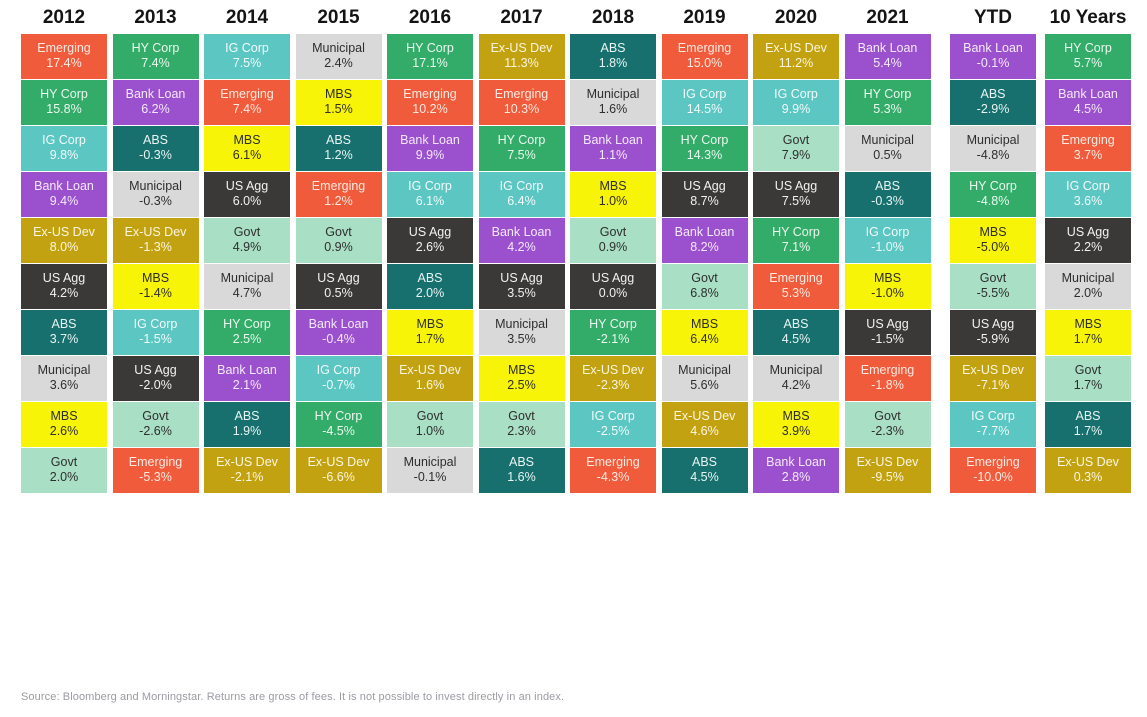 This screenshot has width=1147, height=717. I want to click on asset-cell: US Agg 6.0%, so click(247, 194).